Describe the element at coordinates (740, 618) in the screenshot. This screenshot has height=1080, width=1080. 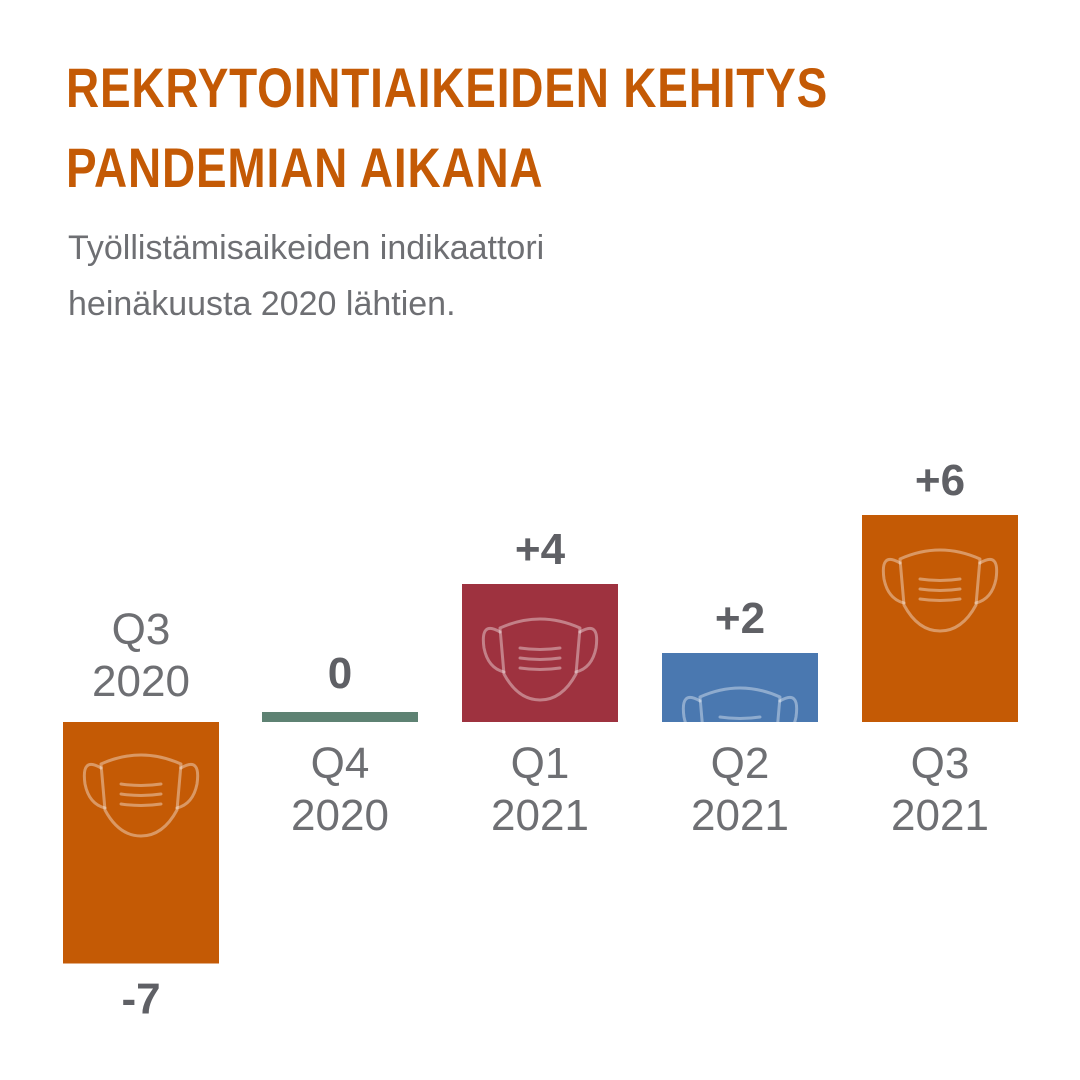
I see `value-label: +2` at that location.